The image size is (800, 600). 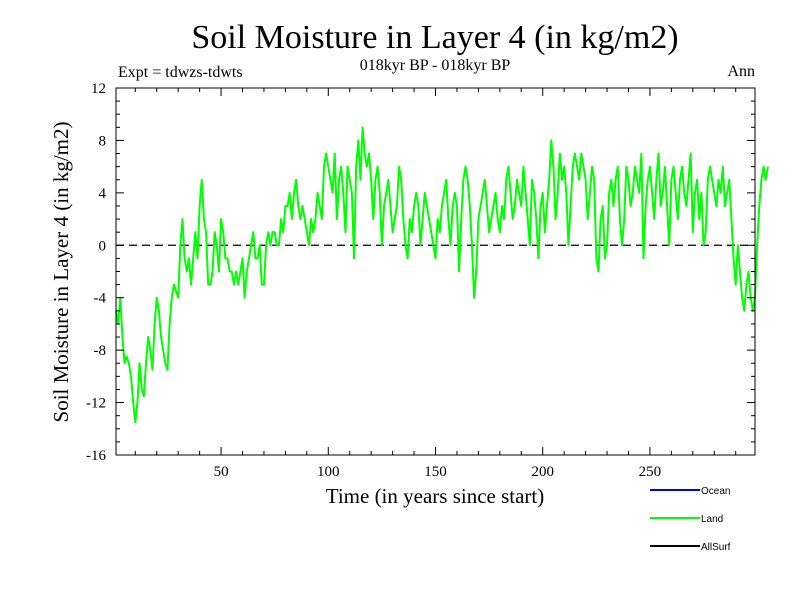 I want to click on x-tick-label: 150, so click(x=435, y=472).